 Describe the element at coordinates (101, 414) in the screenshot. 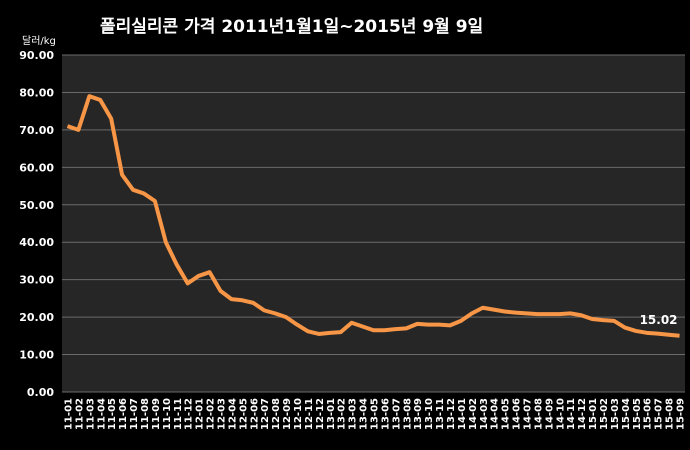

I see `x-tick-label: 11-04` at that location.